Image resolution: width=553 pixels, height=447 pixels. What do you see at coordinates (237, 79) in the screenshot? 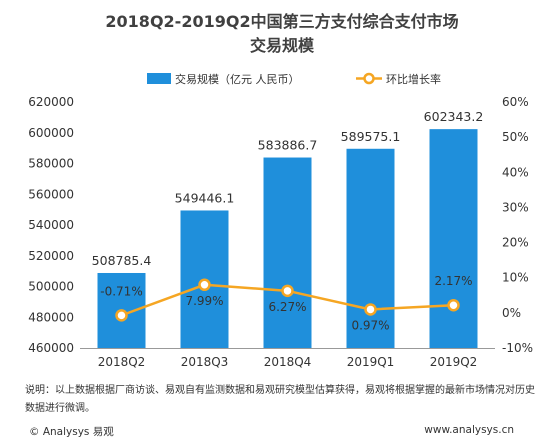
I see `legend-label-bar: 交易规模（亿元 人民币）` at bounding box center [237, 79].